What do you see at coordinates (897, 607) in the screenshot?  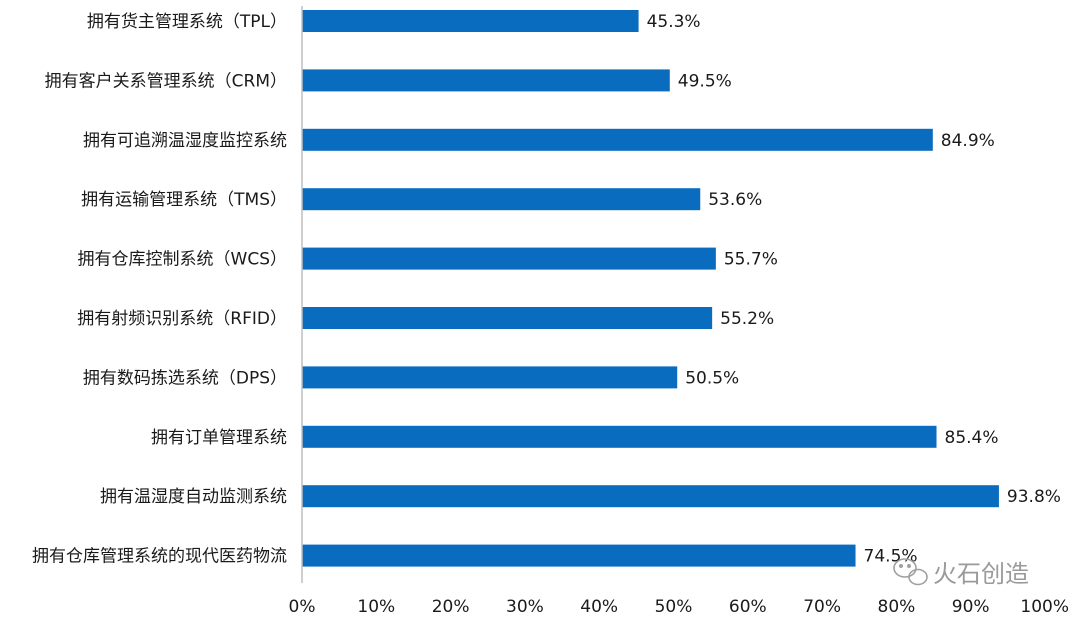 I see `x-tick-label-8: 80%` at bounding box center [897, 607].